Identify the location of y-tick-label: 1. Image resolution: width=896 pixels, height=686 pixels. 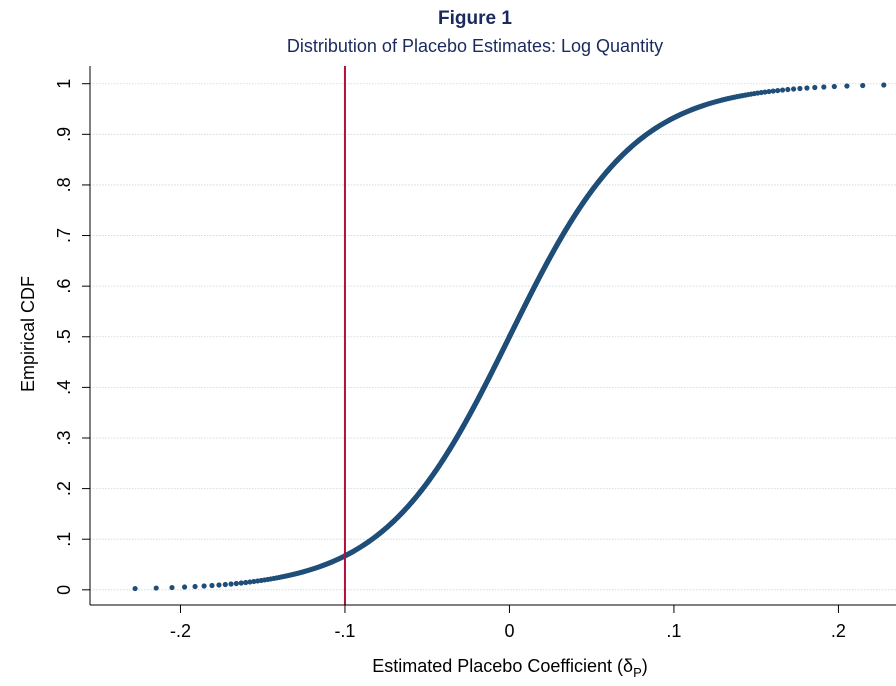
(64, 84).